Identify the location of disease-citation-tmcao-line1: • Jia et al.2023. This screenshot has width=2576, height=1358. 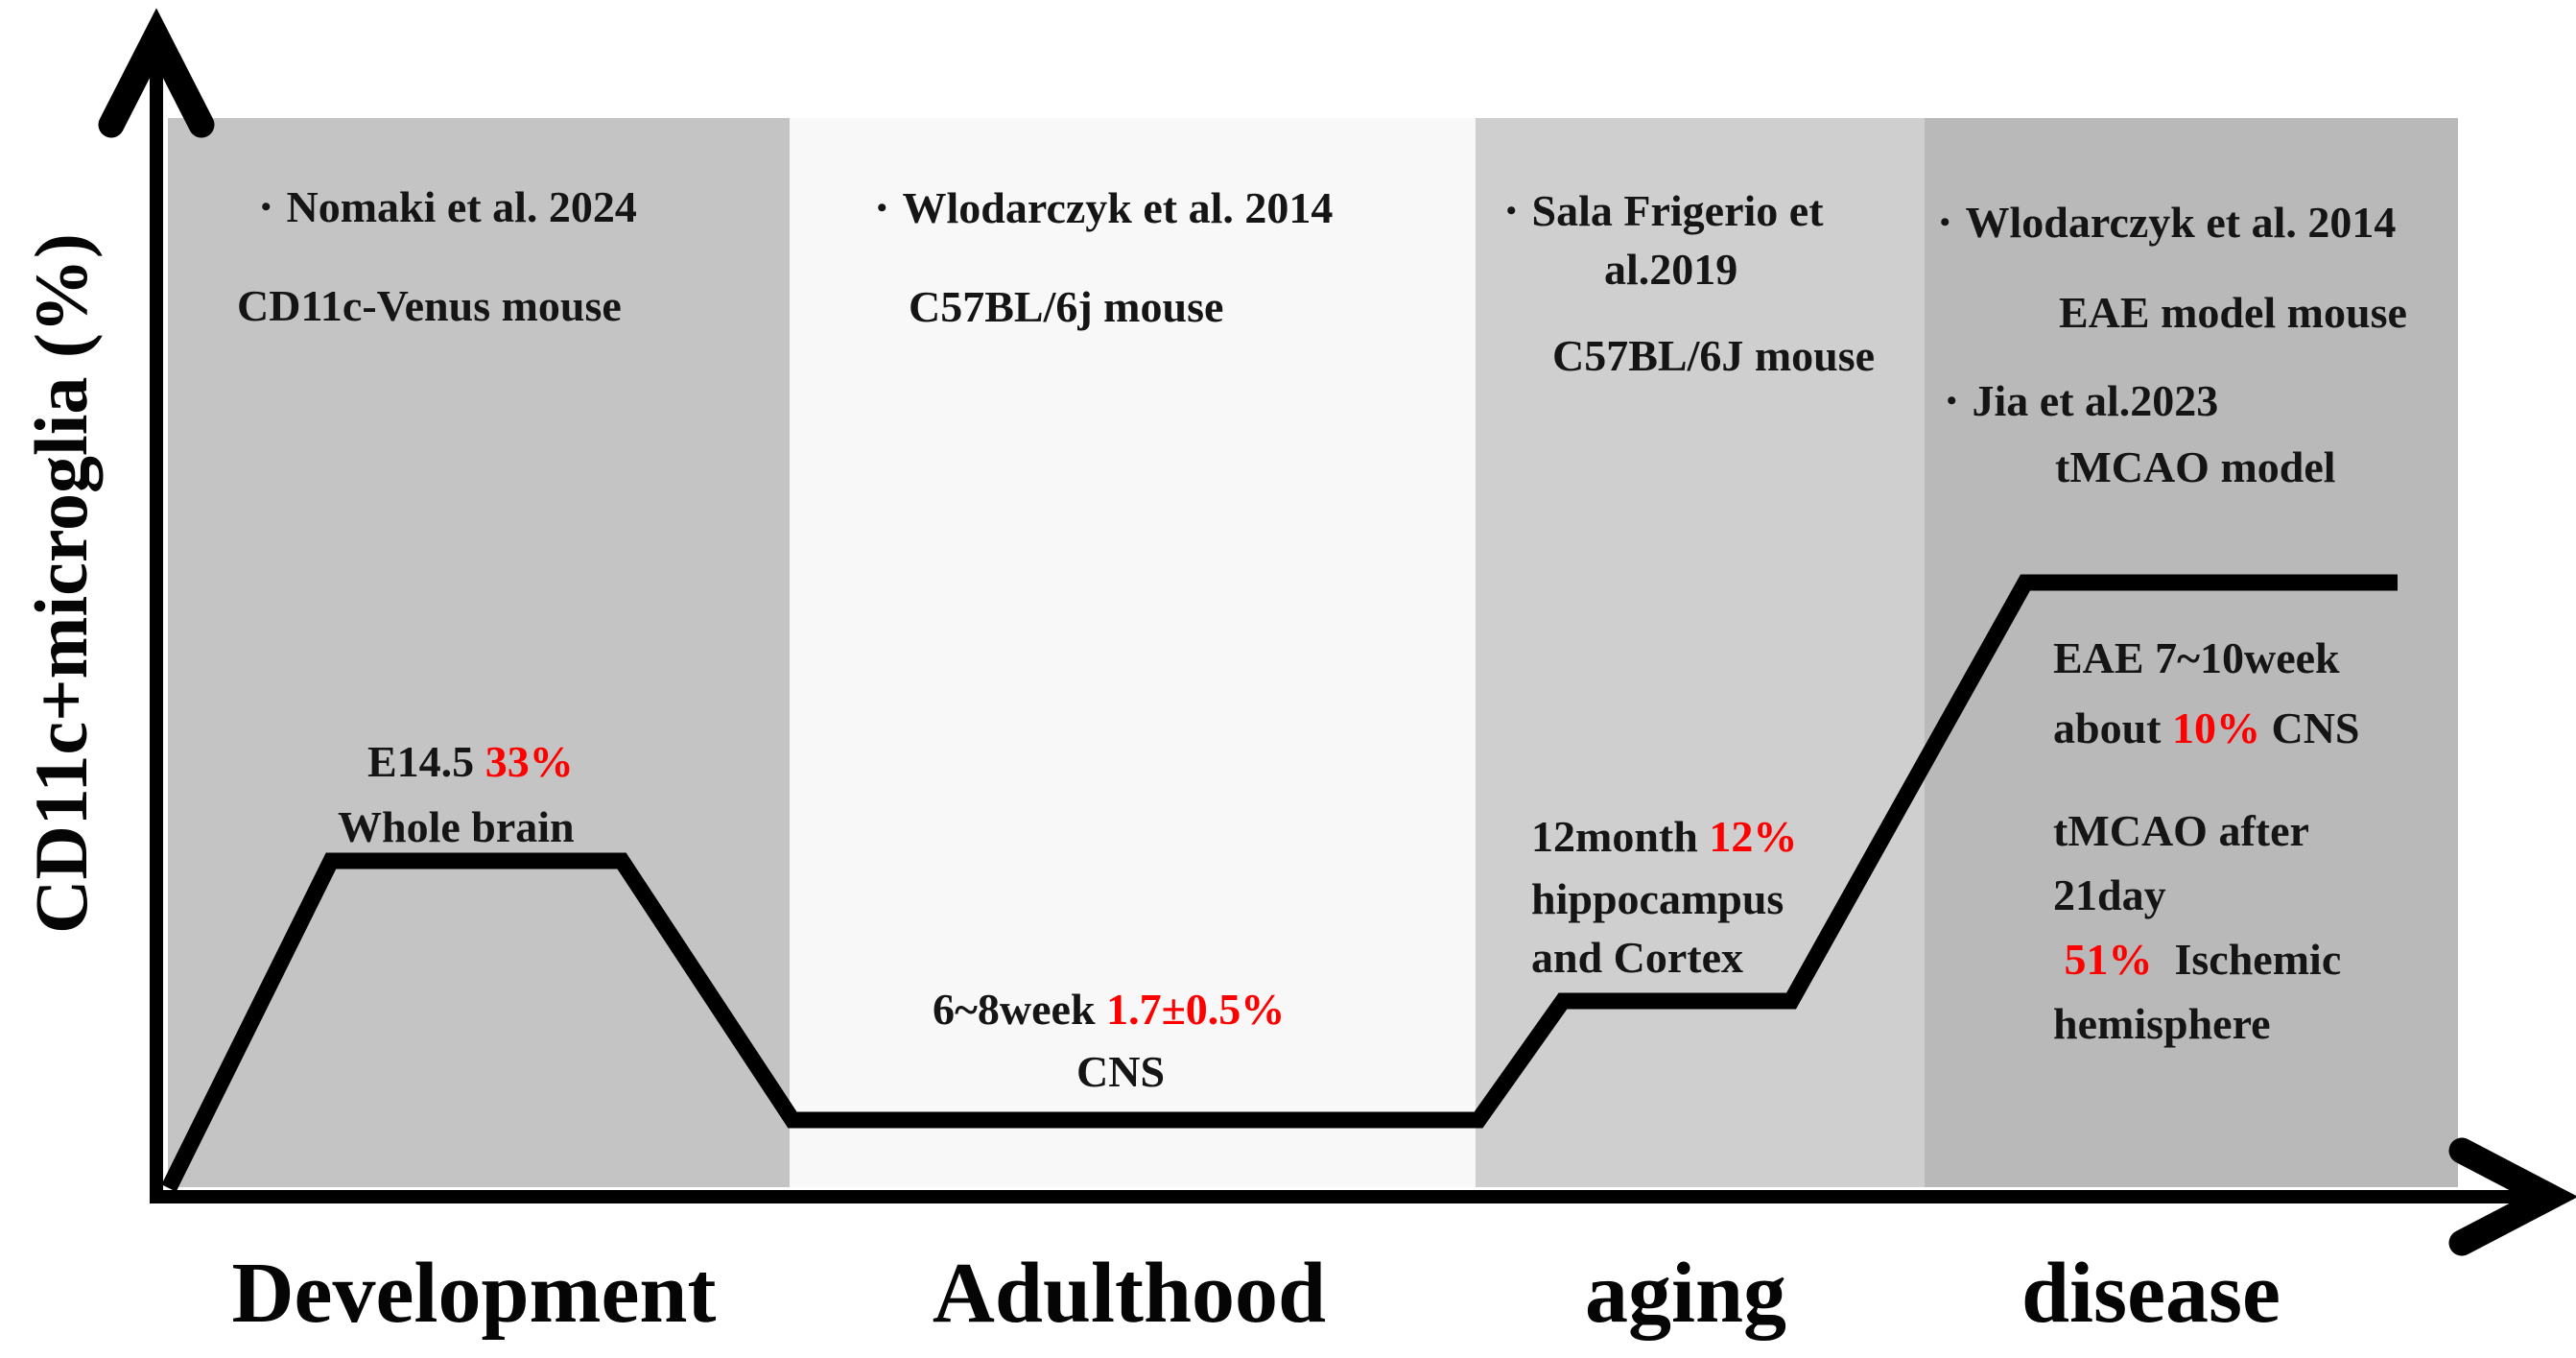
(2083, 401).